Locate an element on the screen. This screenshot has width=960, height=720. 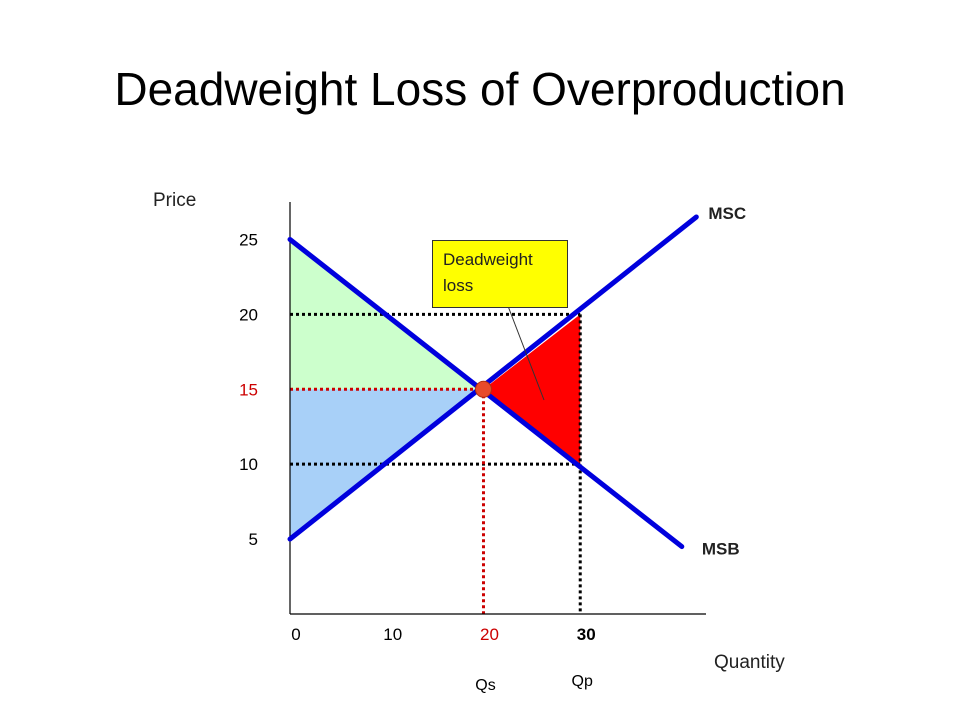
callout-pointer is located at coordinates (526, 353).